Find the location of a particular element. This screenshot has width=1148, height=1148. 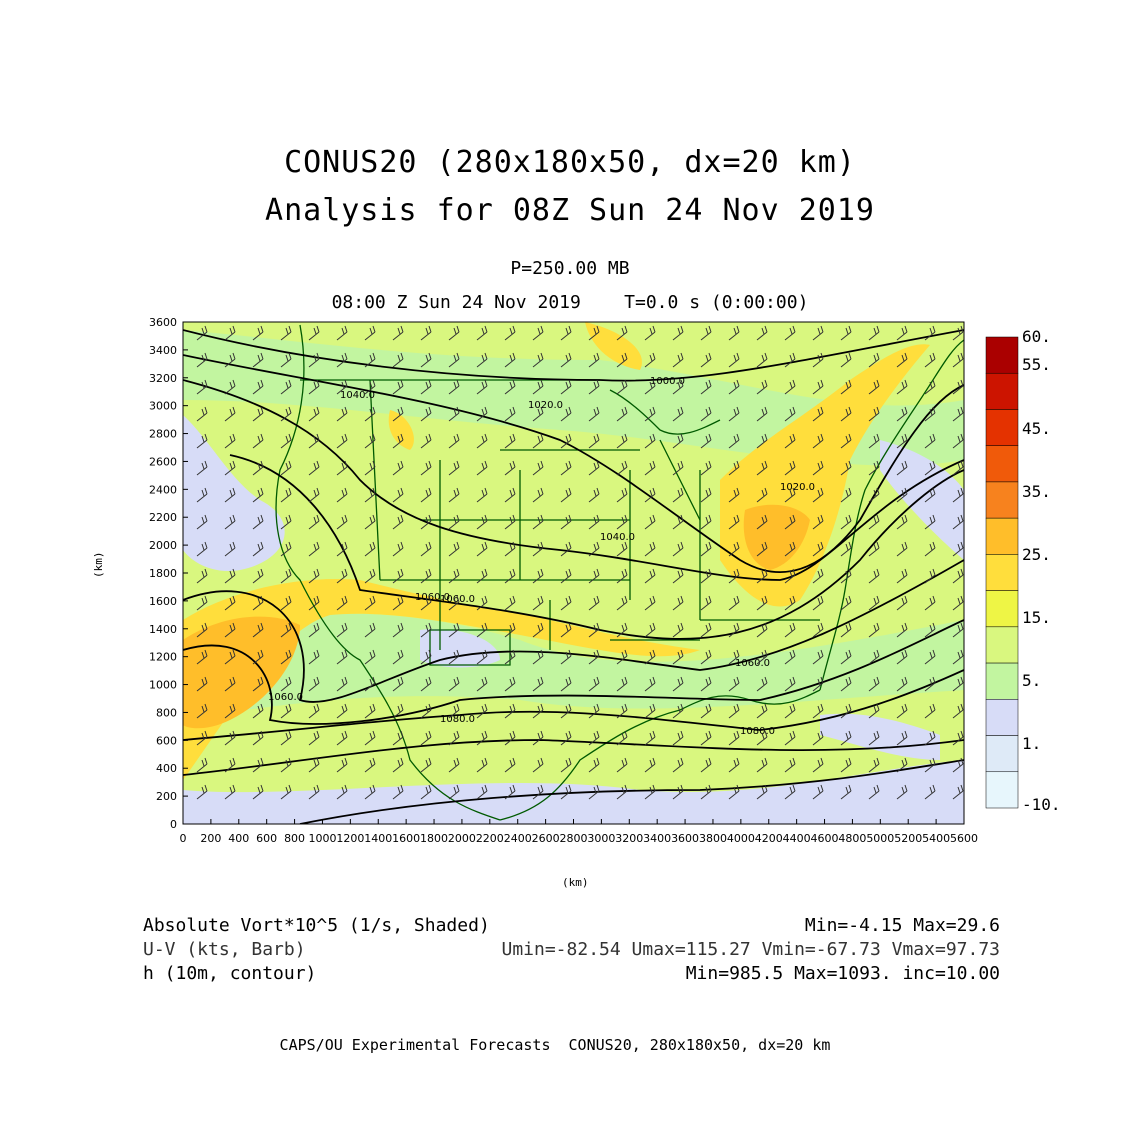

colorbar-label: 15. is located at coordinates (1036, 617).